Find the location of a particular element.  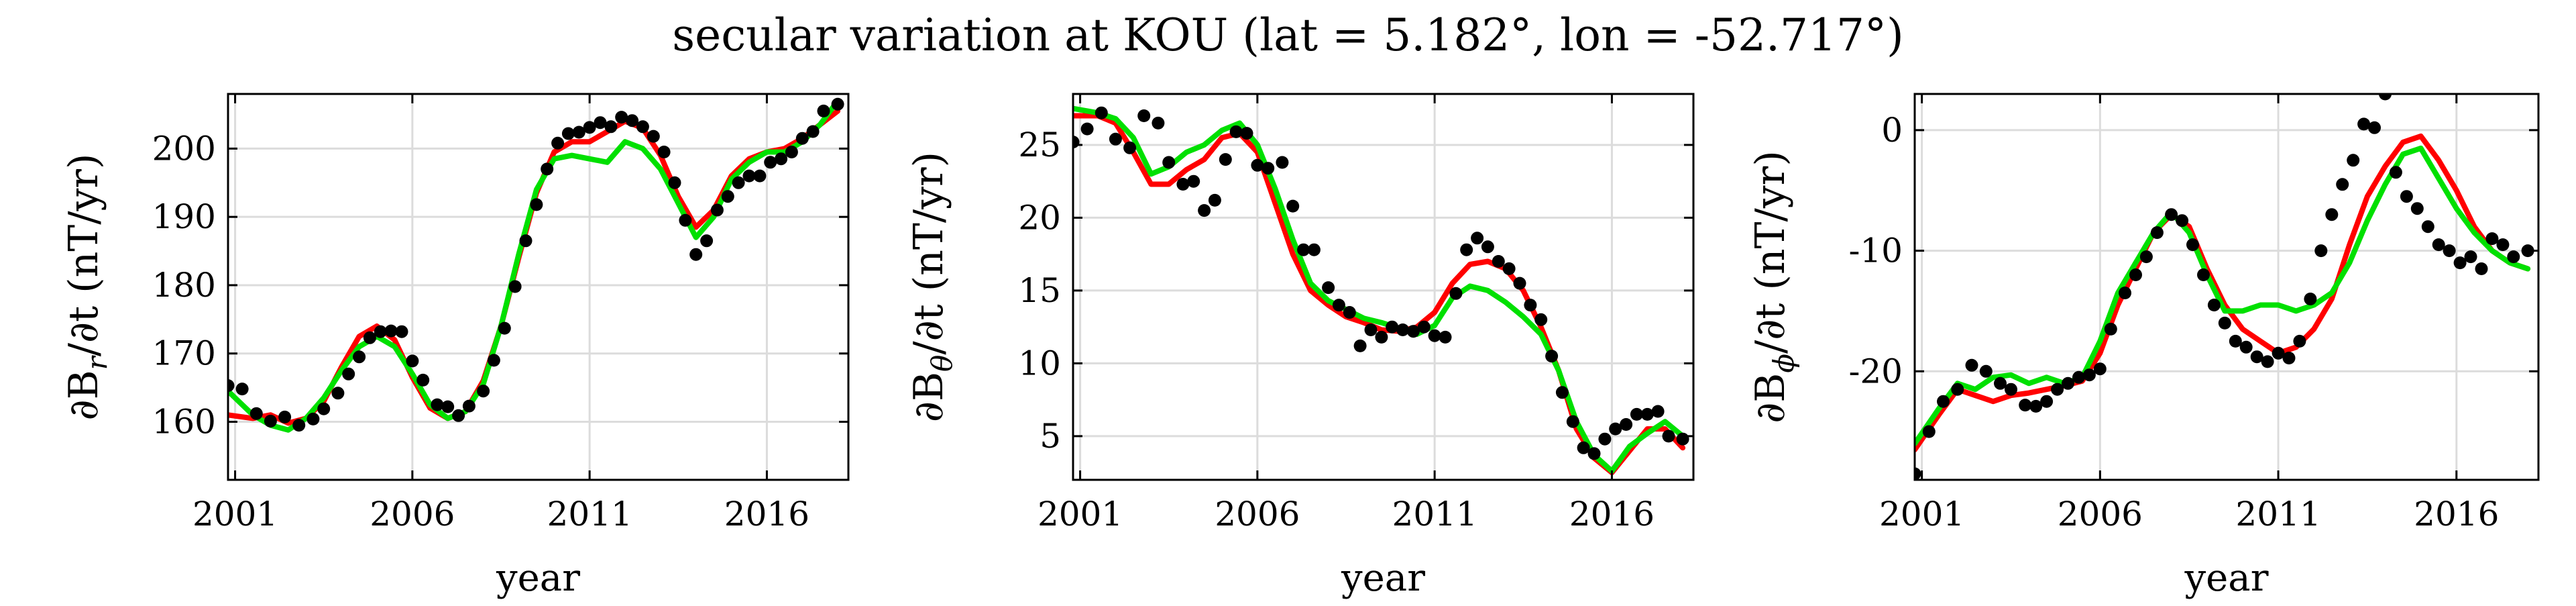

y-axis-label-sub: ϕ is located at coordinates (1783, 363).